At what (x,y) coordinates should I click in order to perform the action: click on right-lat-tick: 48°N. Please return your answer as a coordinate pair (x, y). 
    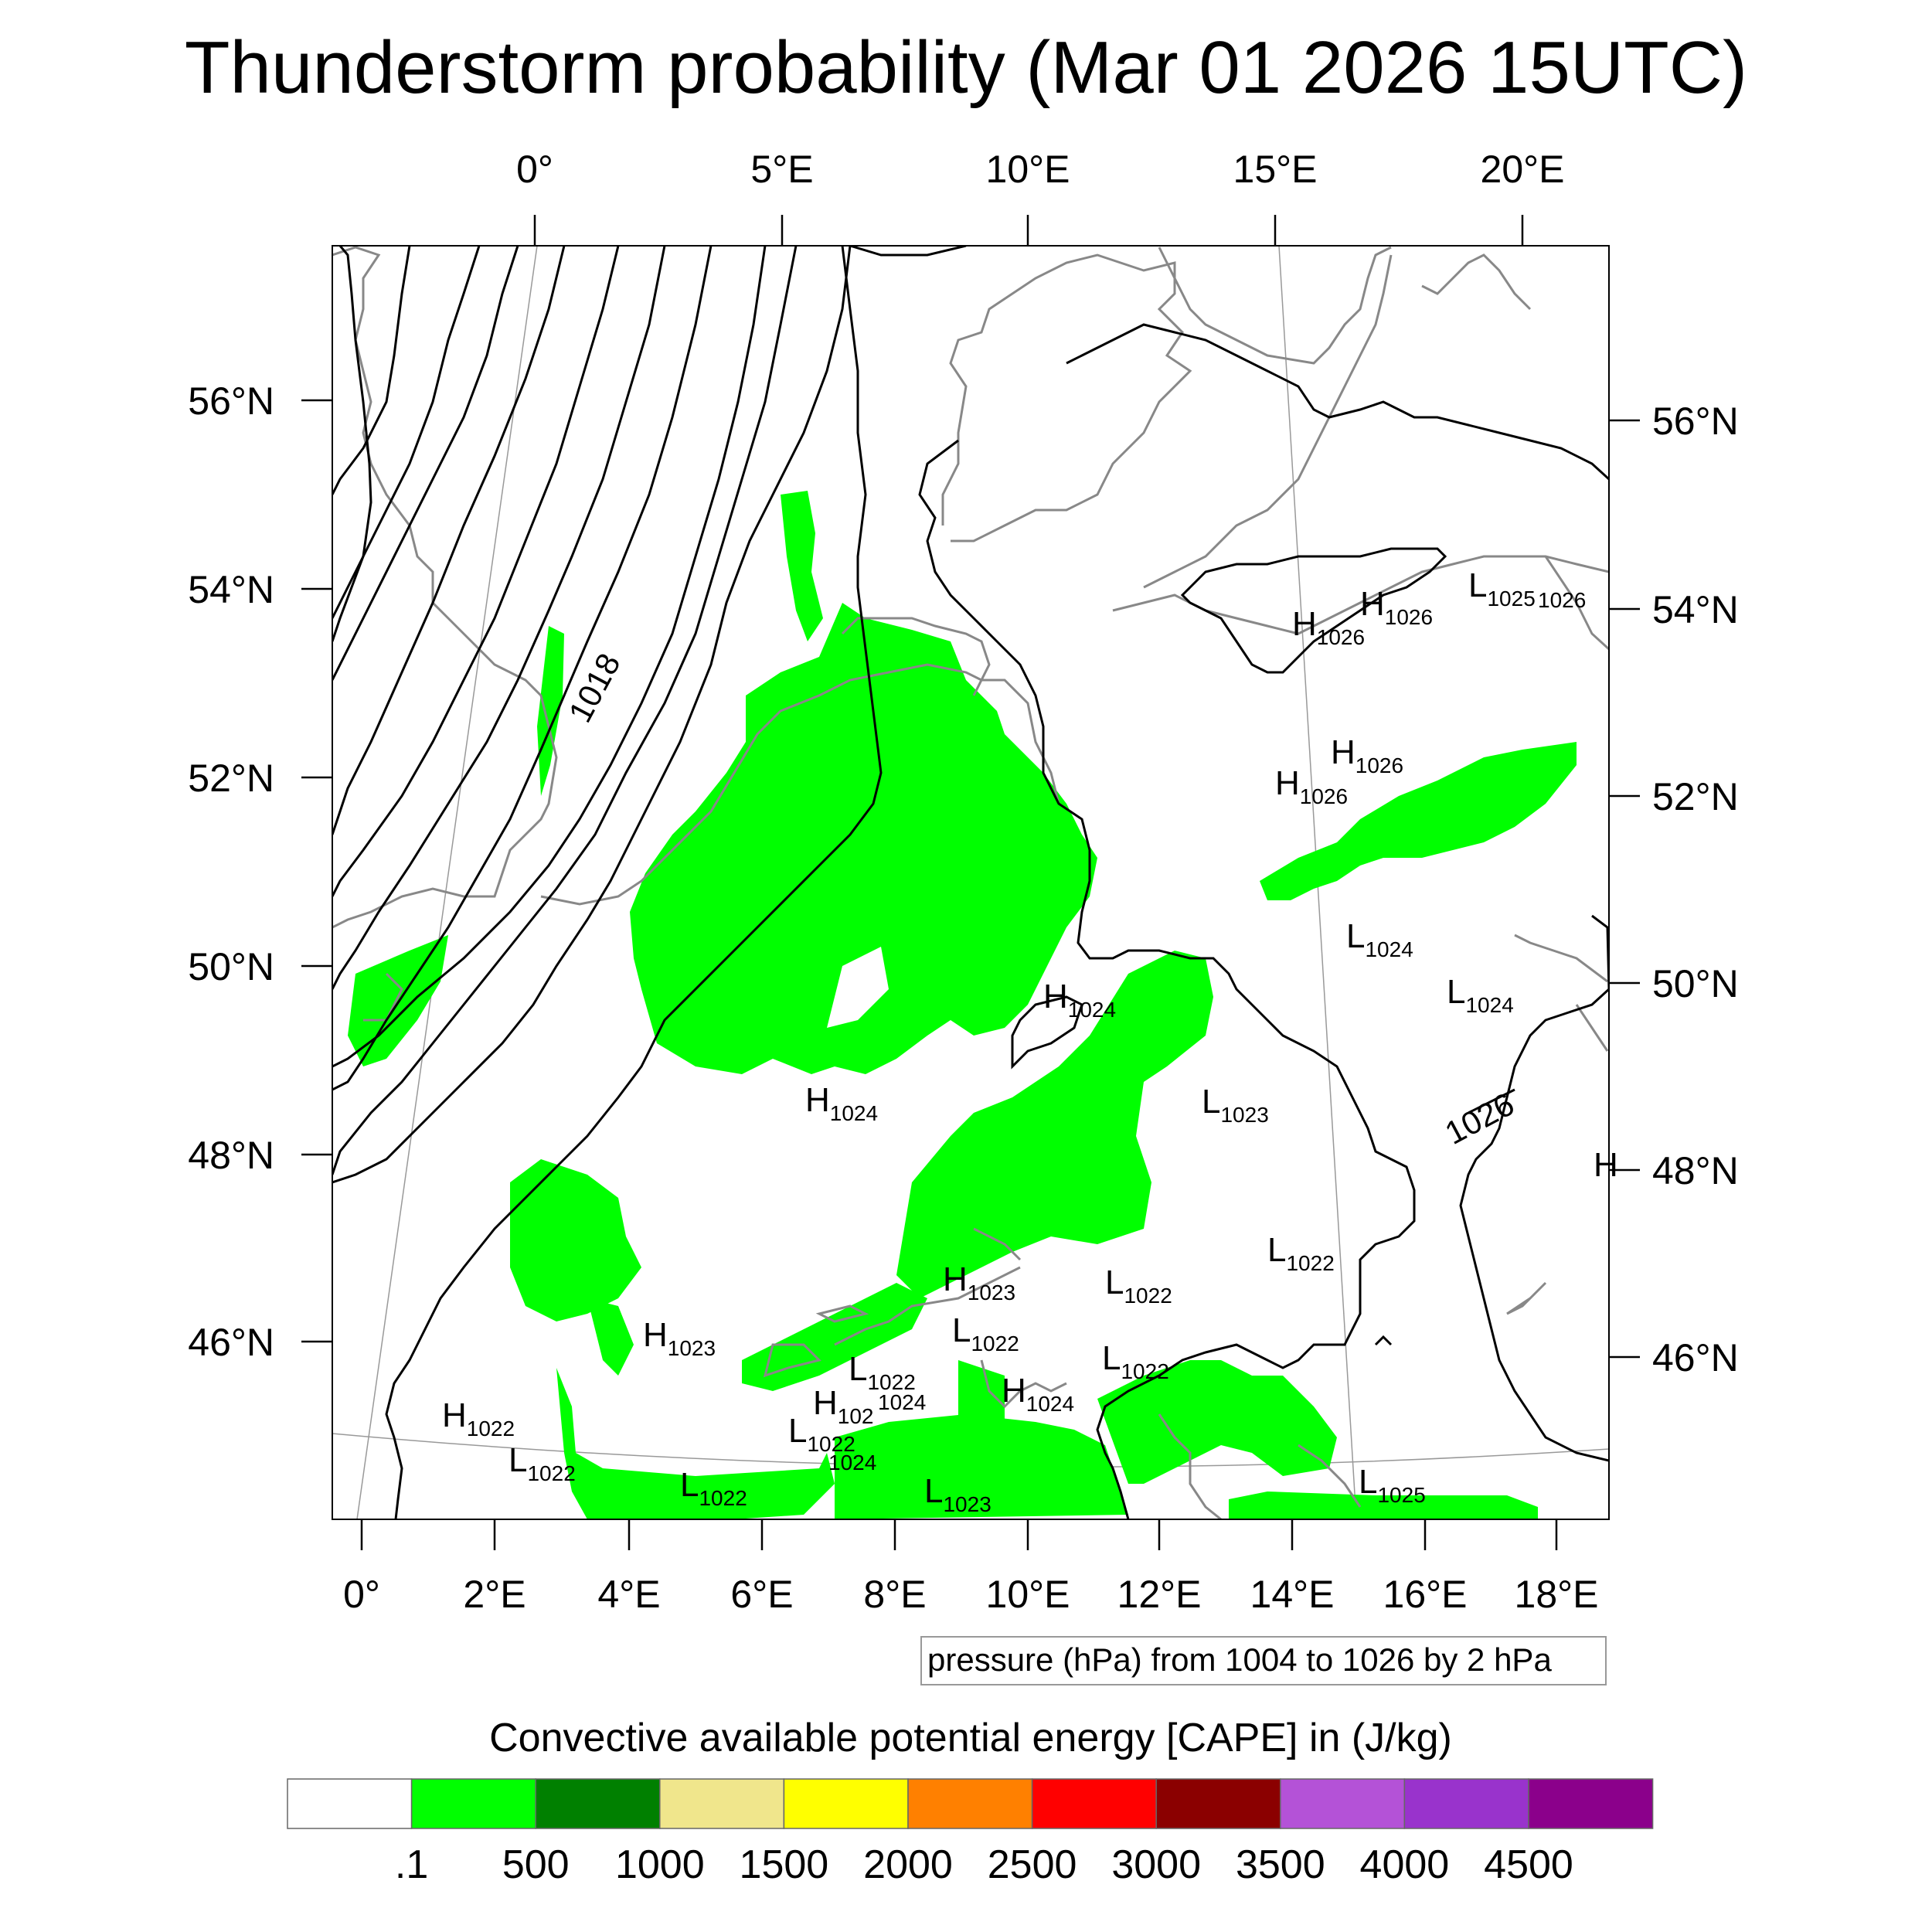
    Looking at the image, I should click on (1696, 1170).